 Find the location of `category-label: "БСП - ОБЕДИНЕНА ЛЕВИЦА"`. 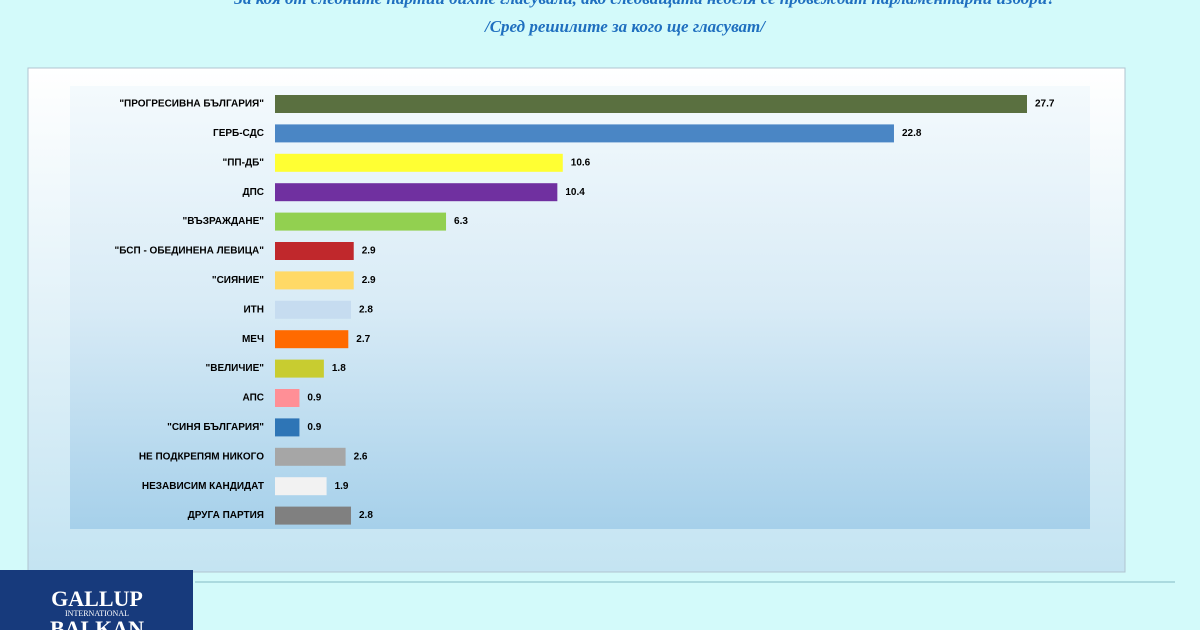

category-label: "БСП - ОБЕДИНЕНА ЛЕВИЦА" is located at coordinates (189, 251).